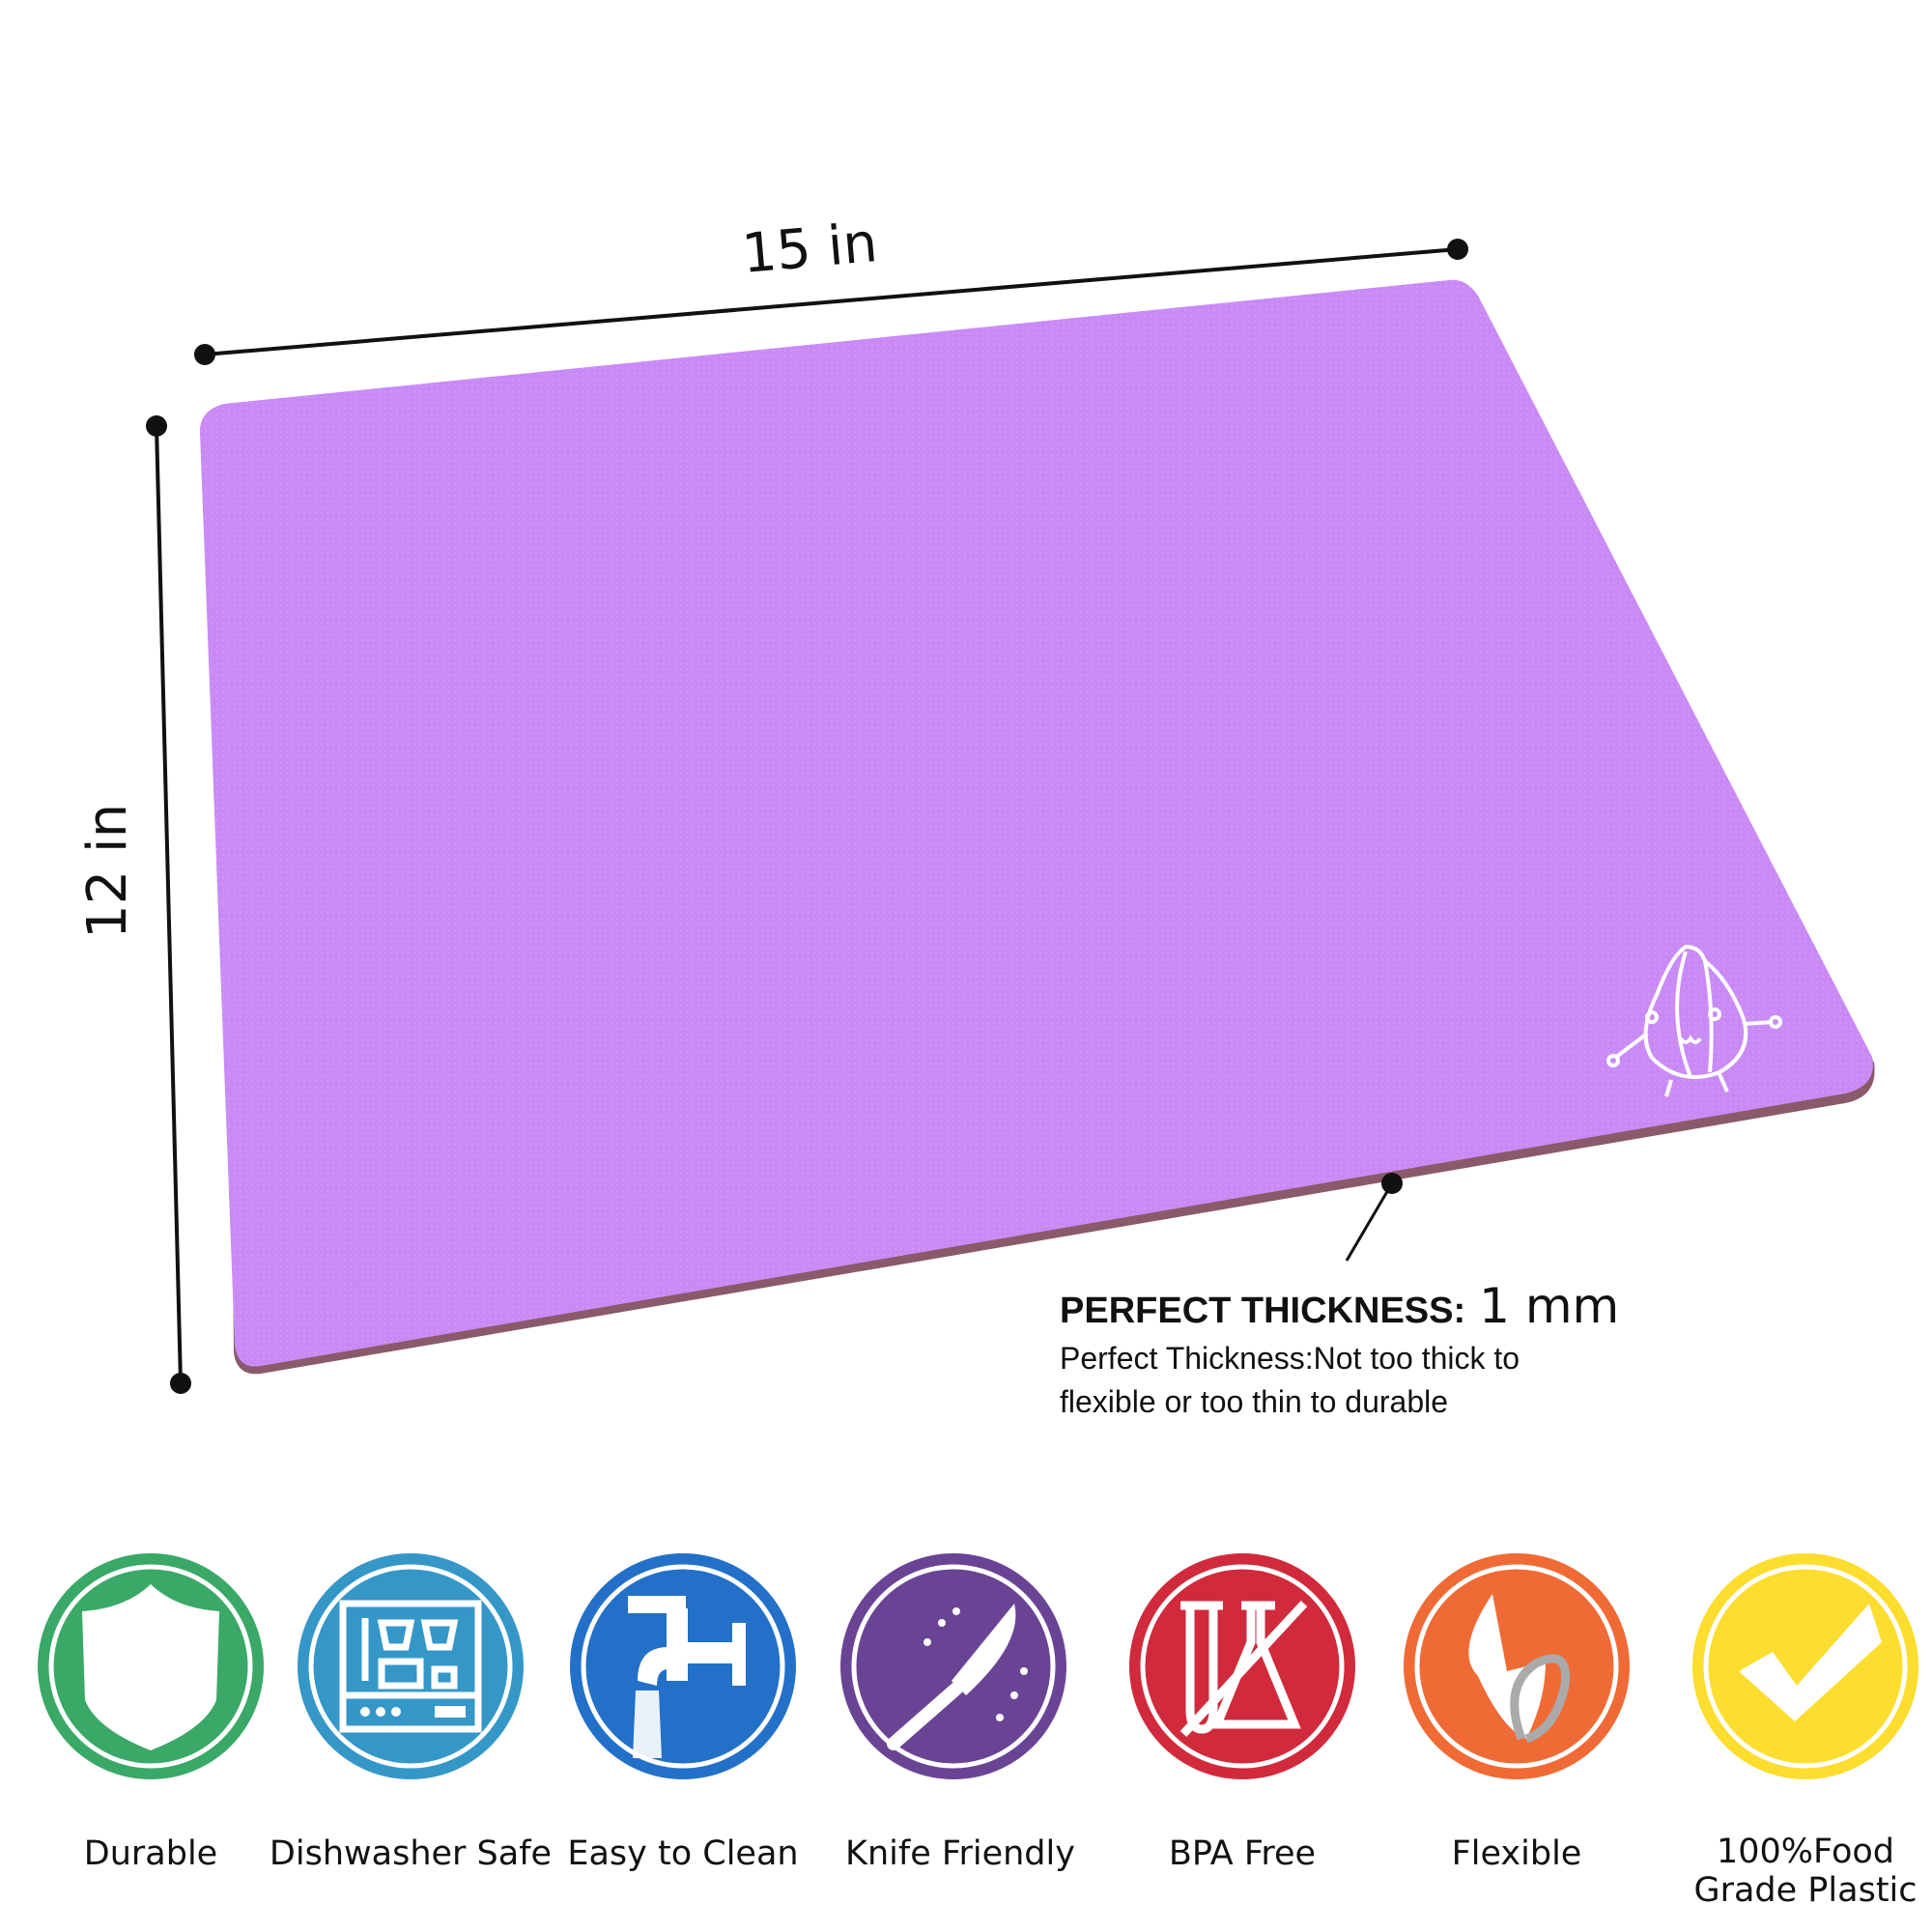 The image size is (1932, 1932). Describe the element at coordinates (150, 1853) in the screenshot. I see `feature-label: Durable` at that location.